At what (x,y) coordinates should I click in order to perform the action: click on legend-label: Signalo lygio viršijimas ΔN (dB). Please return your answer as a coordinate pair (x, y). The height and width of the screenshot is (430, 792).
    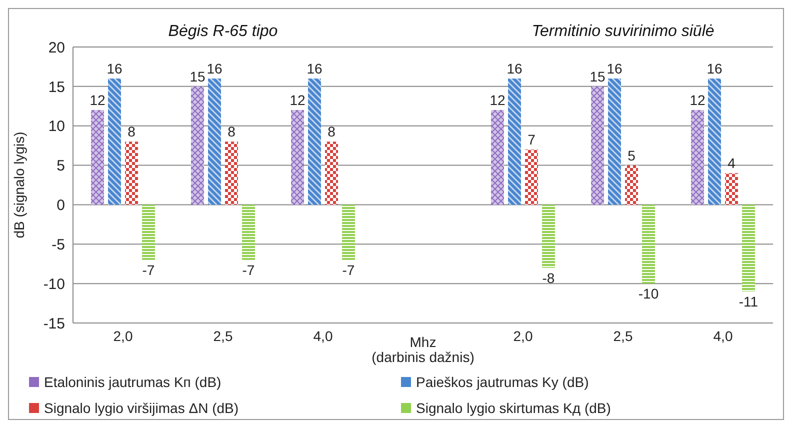
    Looking at the image, I should click on (141, 408).